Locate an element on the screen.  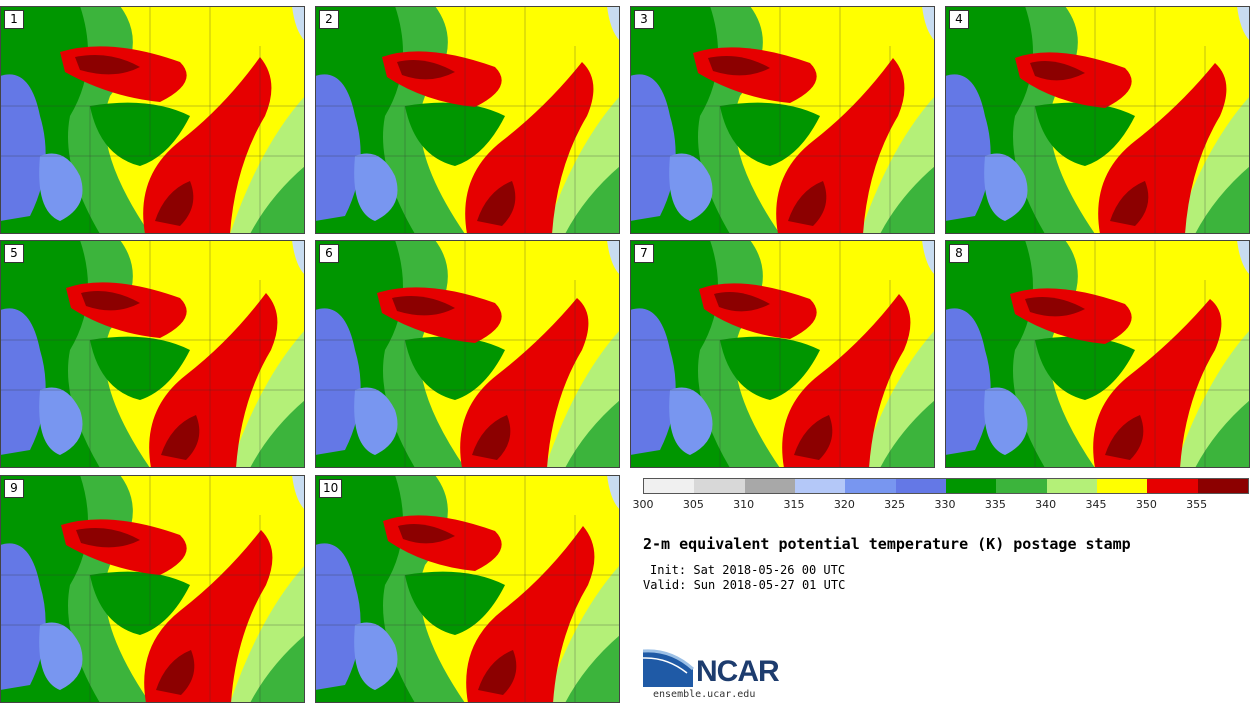
colorbar-tick-label: 300 is located at coordinates (643, 504).